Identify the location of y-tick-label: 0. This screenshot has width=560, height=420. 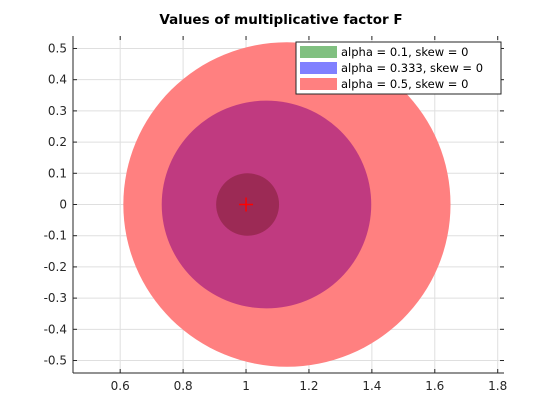
(63, 205).